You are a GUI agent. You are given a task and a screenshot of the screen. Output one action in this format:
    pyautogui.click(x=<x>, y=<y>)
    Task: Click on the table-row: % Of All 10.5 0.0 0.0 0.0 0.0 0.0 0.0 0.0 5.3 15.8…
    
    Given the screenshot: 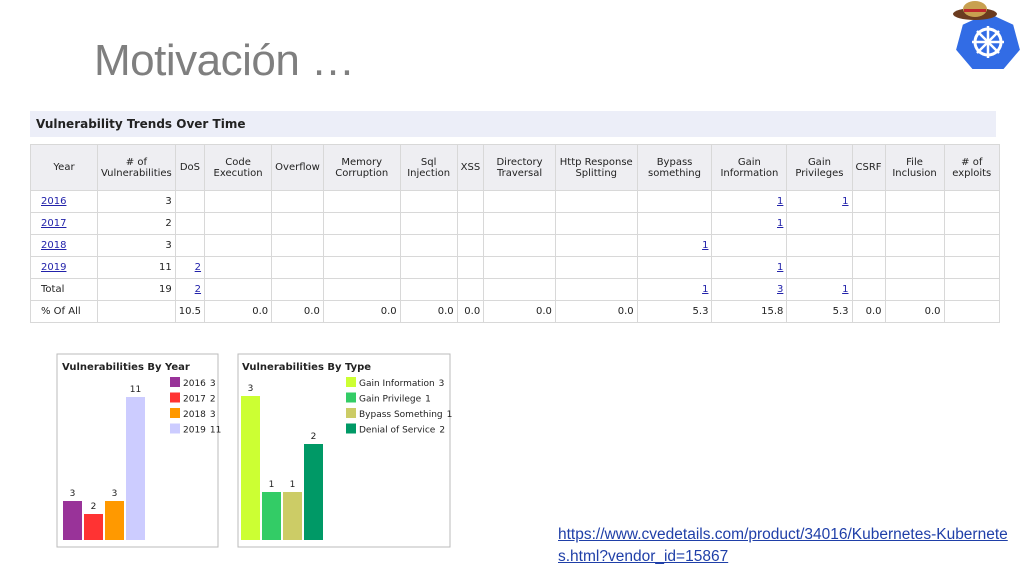 What is the action you would take?
    pyautogui.click(x=515, y=311)
    